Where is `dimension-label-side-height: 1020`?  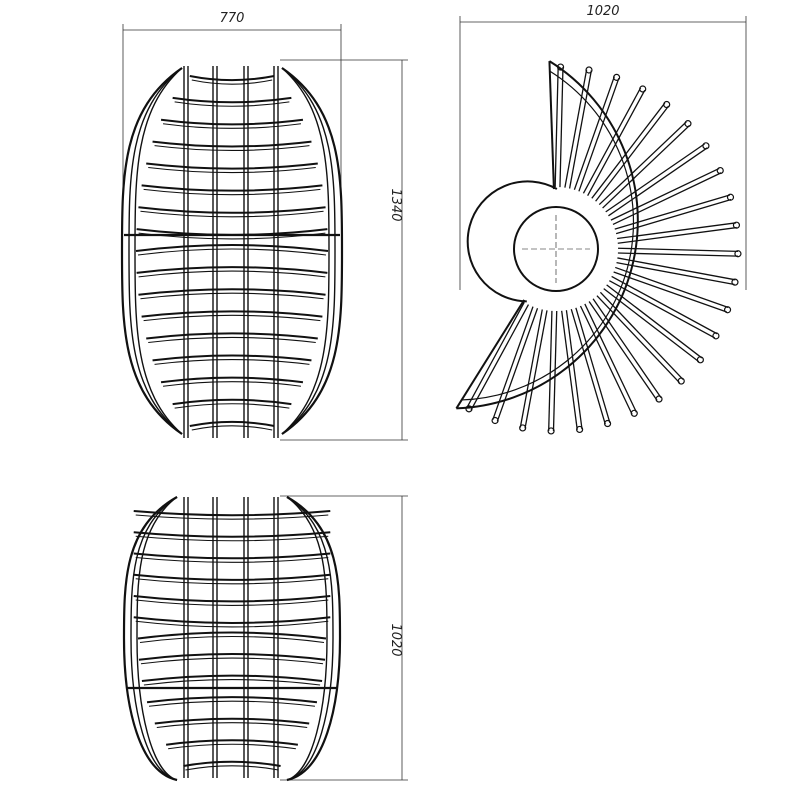 dimension-label-side-height: 1020 is located at coordinates (395, 639).